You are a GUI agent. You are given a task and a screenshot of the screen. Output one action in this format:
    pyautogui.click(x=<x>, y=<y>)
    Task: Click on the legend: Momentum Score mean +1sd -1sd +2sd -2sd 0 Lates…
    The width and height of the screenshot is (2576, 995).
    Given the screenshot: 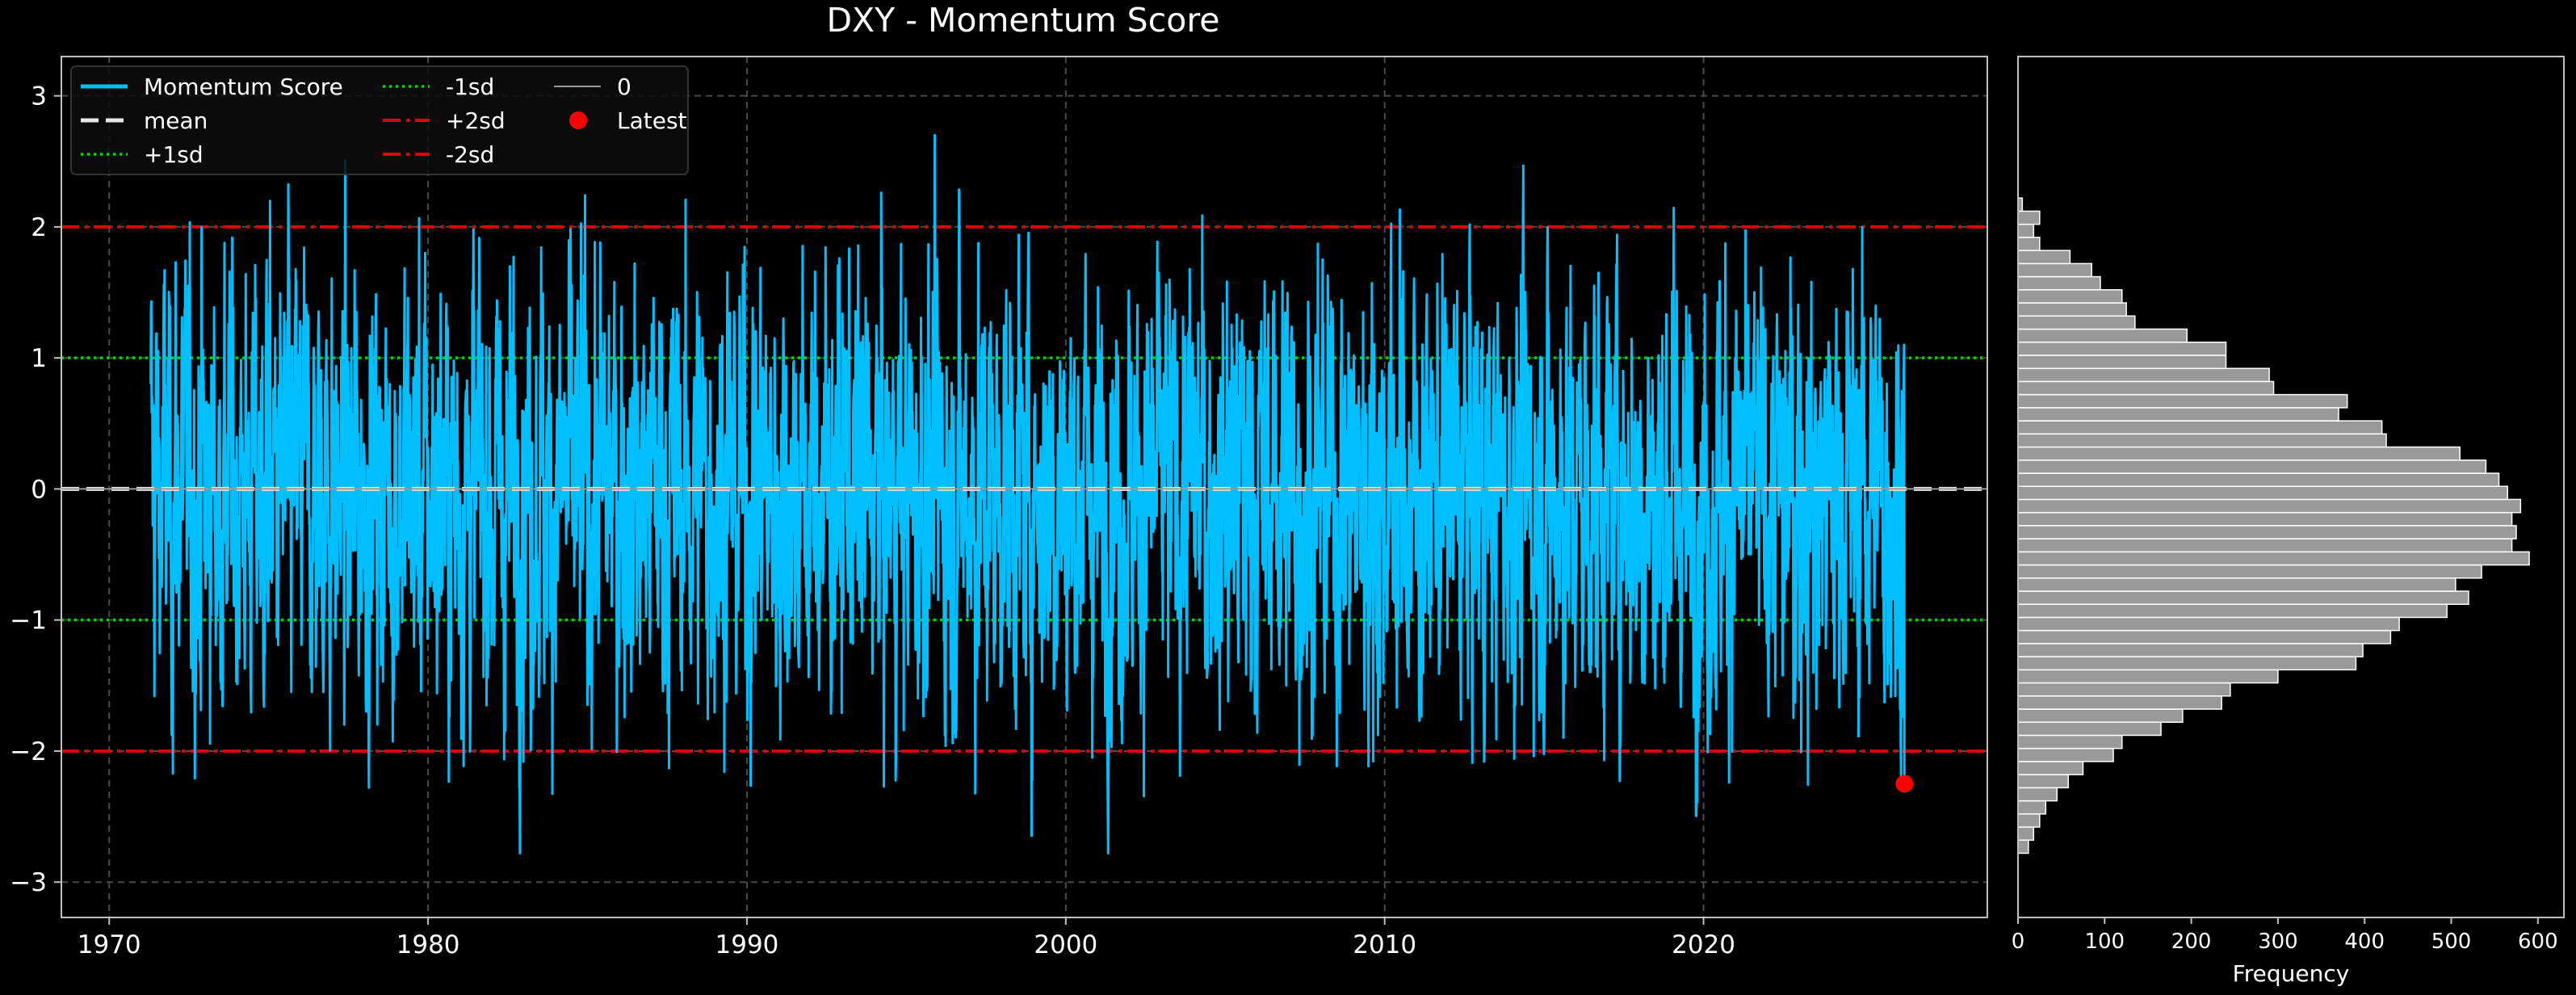 What is the action you would take?
    pyautogui.click(x=379, y=120)
    